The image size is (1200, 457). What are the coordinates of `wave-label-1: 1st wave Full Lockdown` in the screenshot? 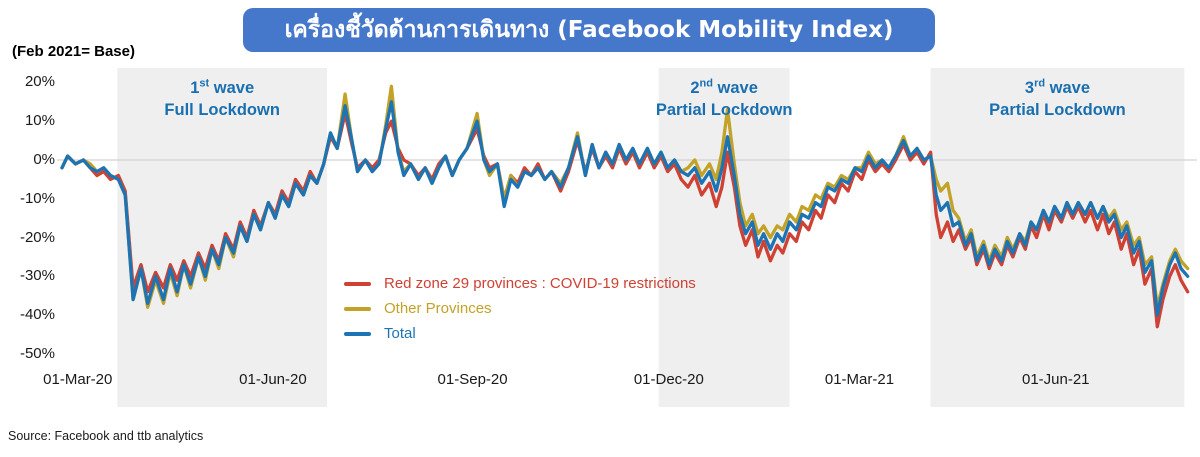 It's located at (222, 98).